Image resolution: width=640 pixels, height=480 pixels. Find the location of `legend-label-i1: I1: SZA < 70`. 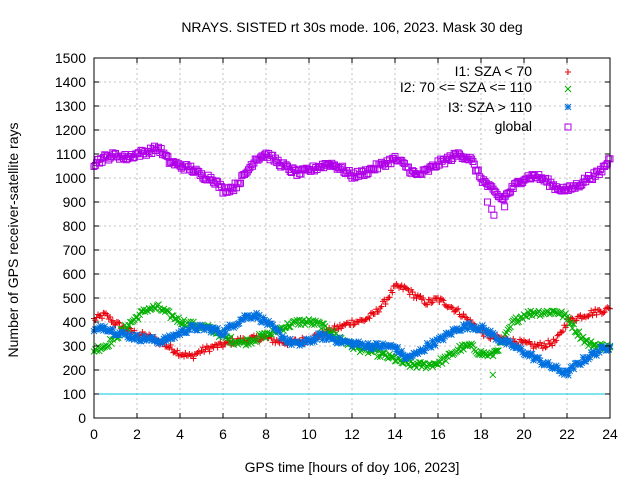

legend-label-i1: I1: SZA < 70 is located at coordinates (494, 71).